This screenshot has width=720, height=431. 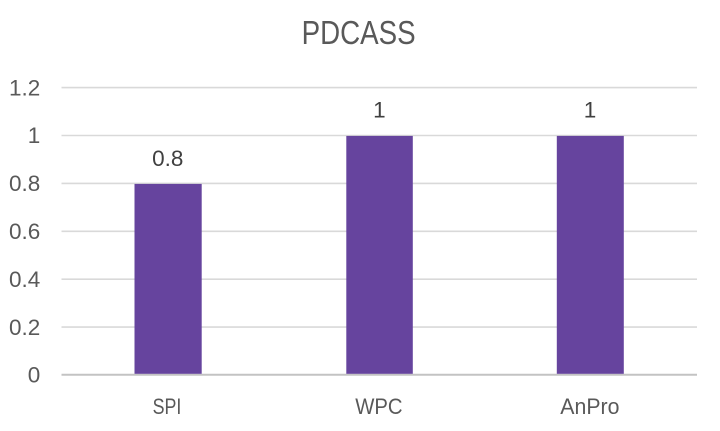 What do you see at coordinates (24, 327) in the screenshot?
I see `svg-text: 0.2` at bounding box center [24, 327].